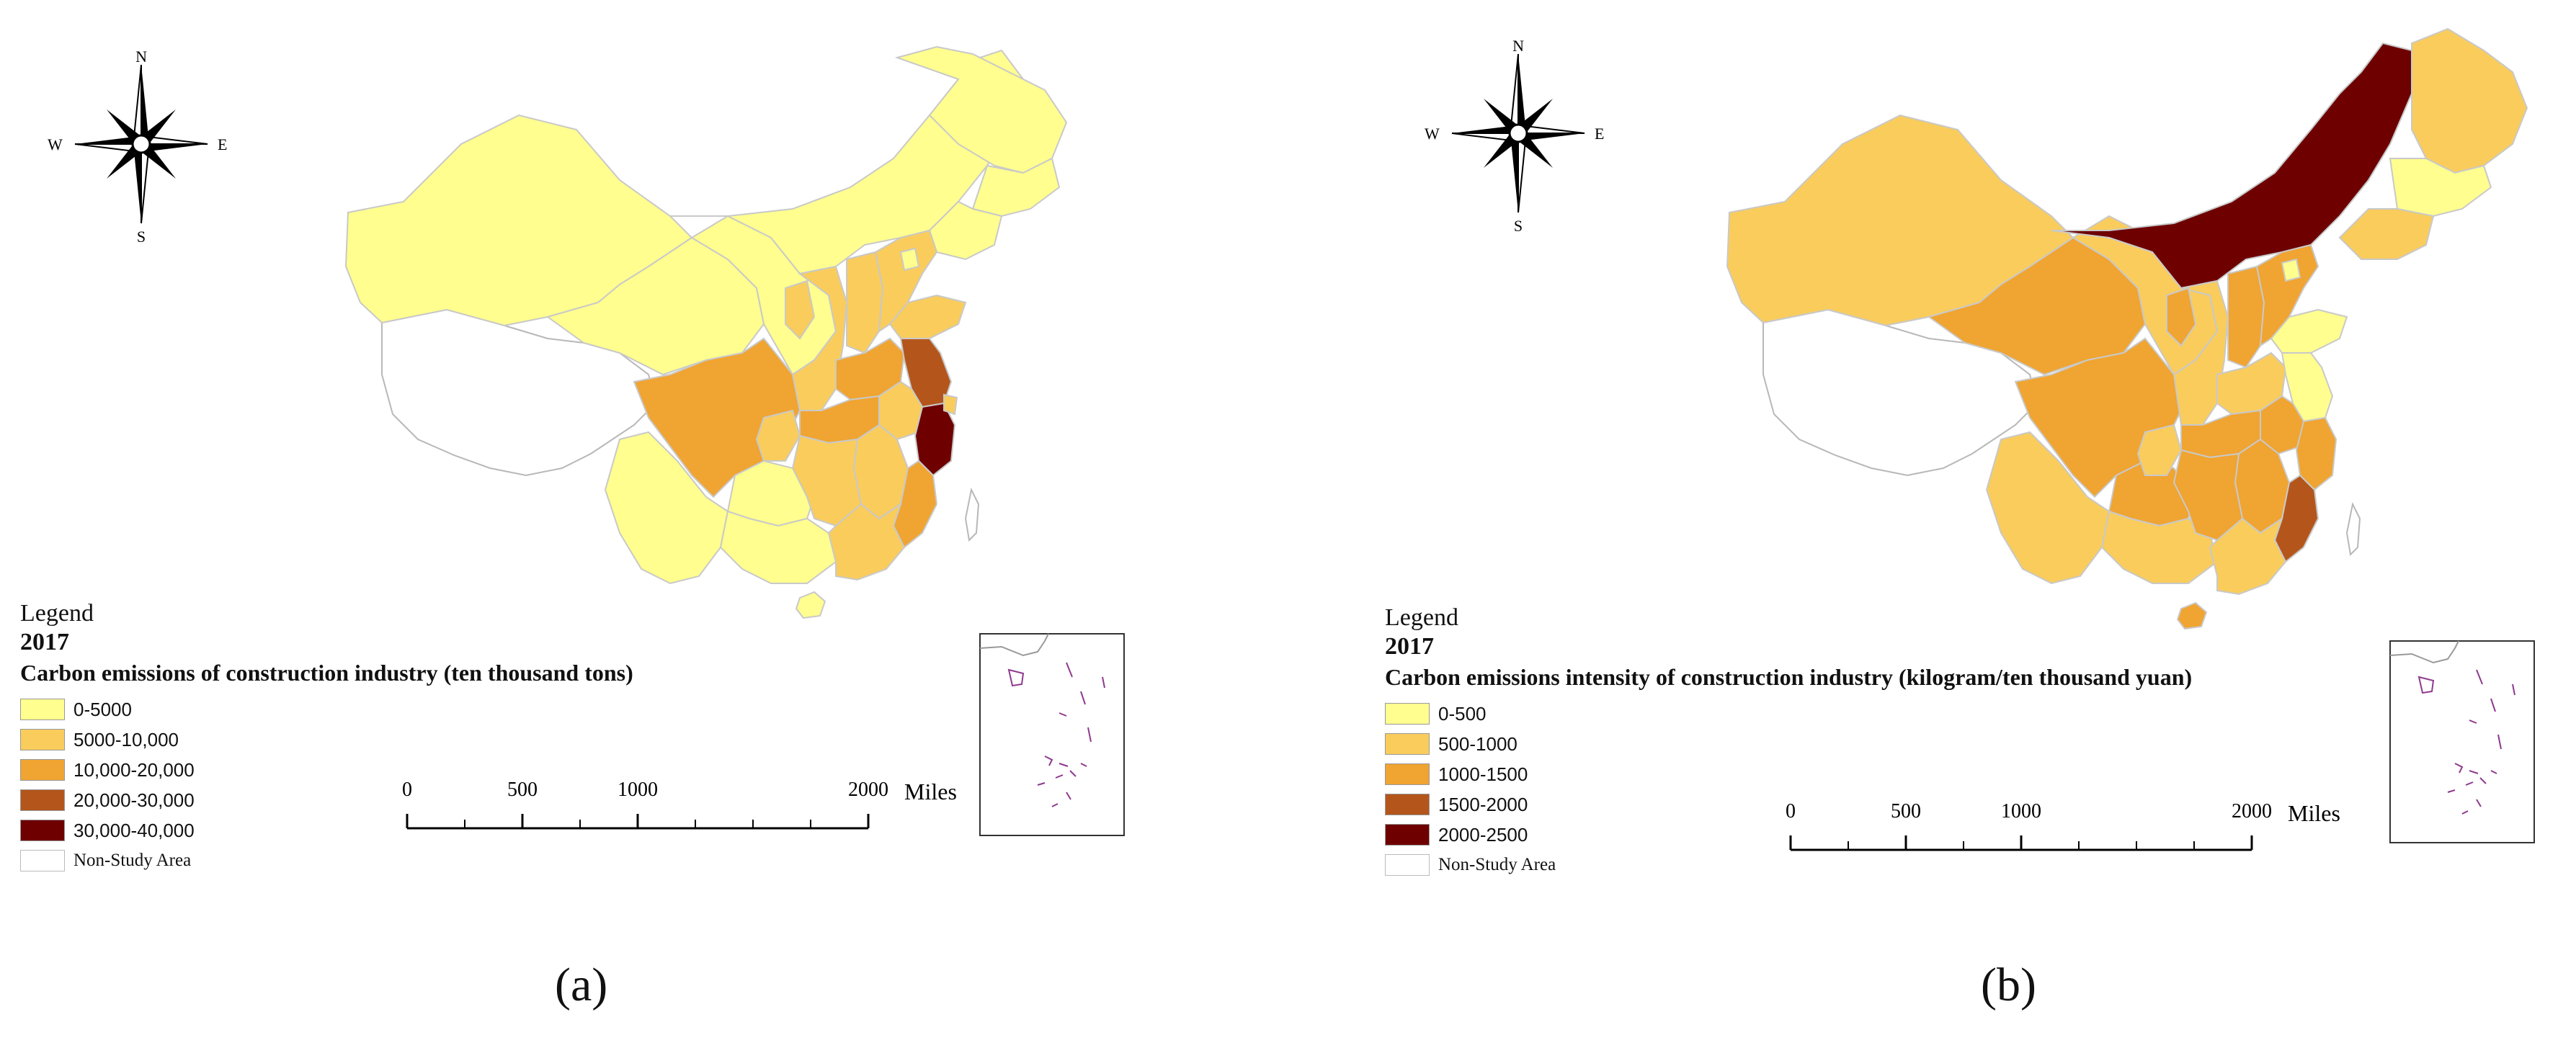  What do you see at coordinates (1483, 804) in the screenshot?
I see `legend-label: 1500-2000` at bounding box center [1483, 804].